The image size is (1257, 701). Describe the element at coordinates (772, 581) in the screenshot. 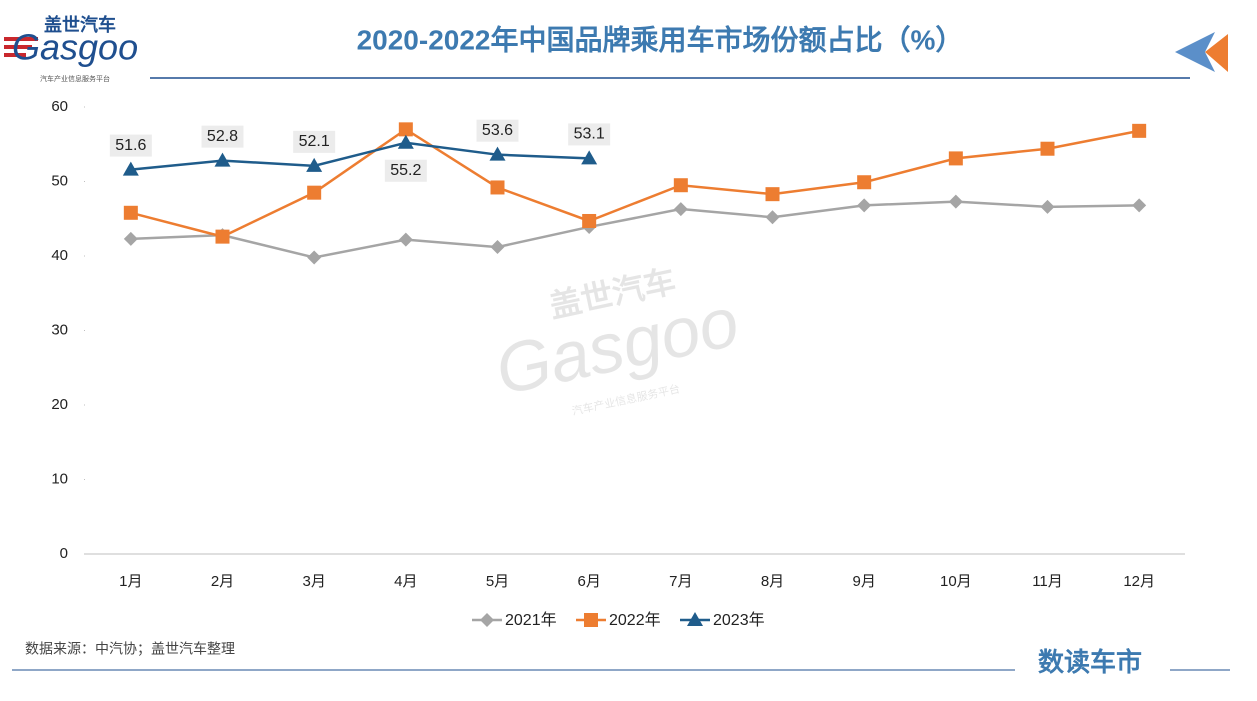

I see `x-tick-label: 8月` at that location.